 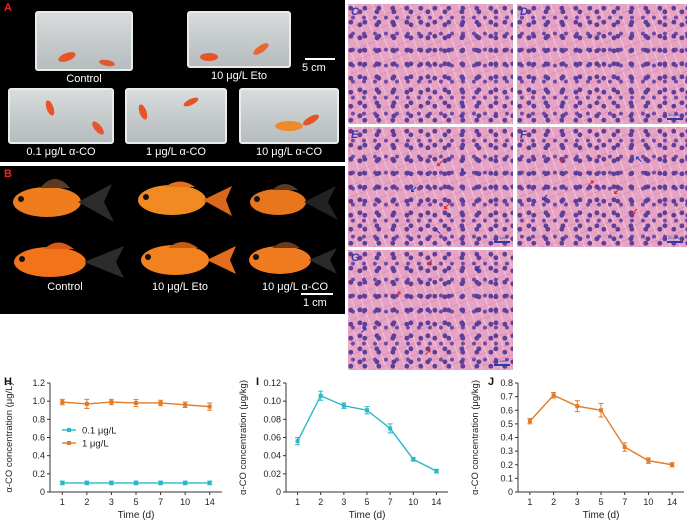 What do you see at coordinates (675, 242) in the screenshot?
I see `scale-bar-f` at bounding box center [675, 242].